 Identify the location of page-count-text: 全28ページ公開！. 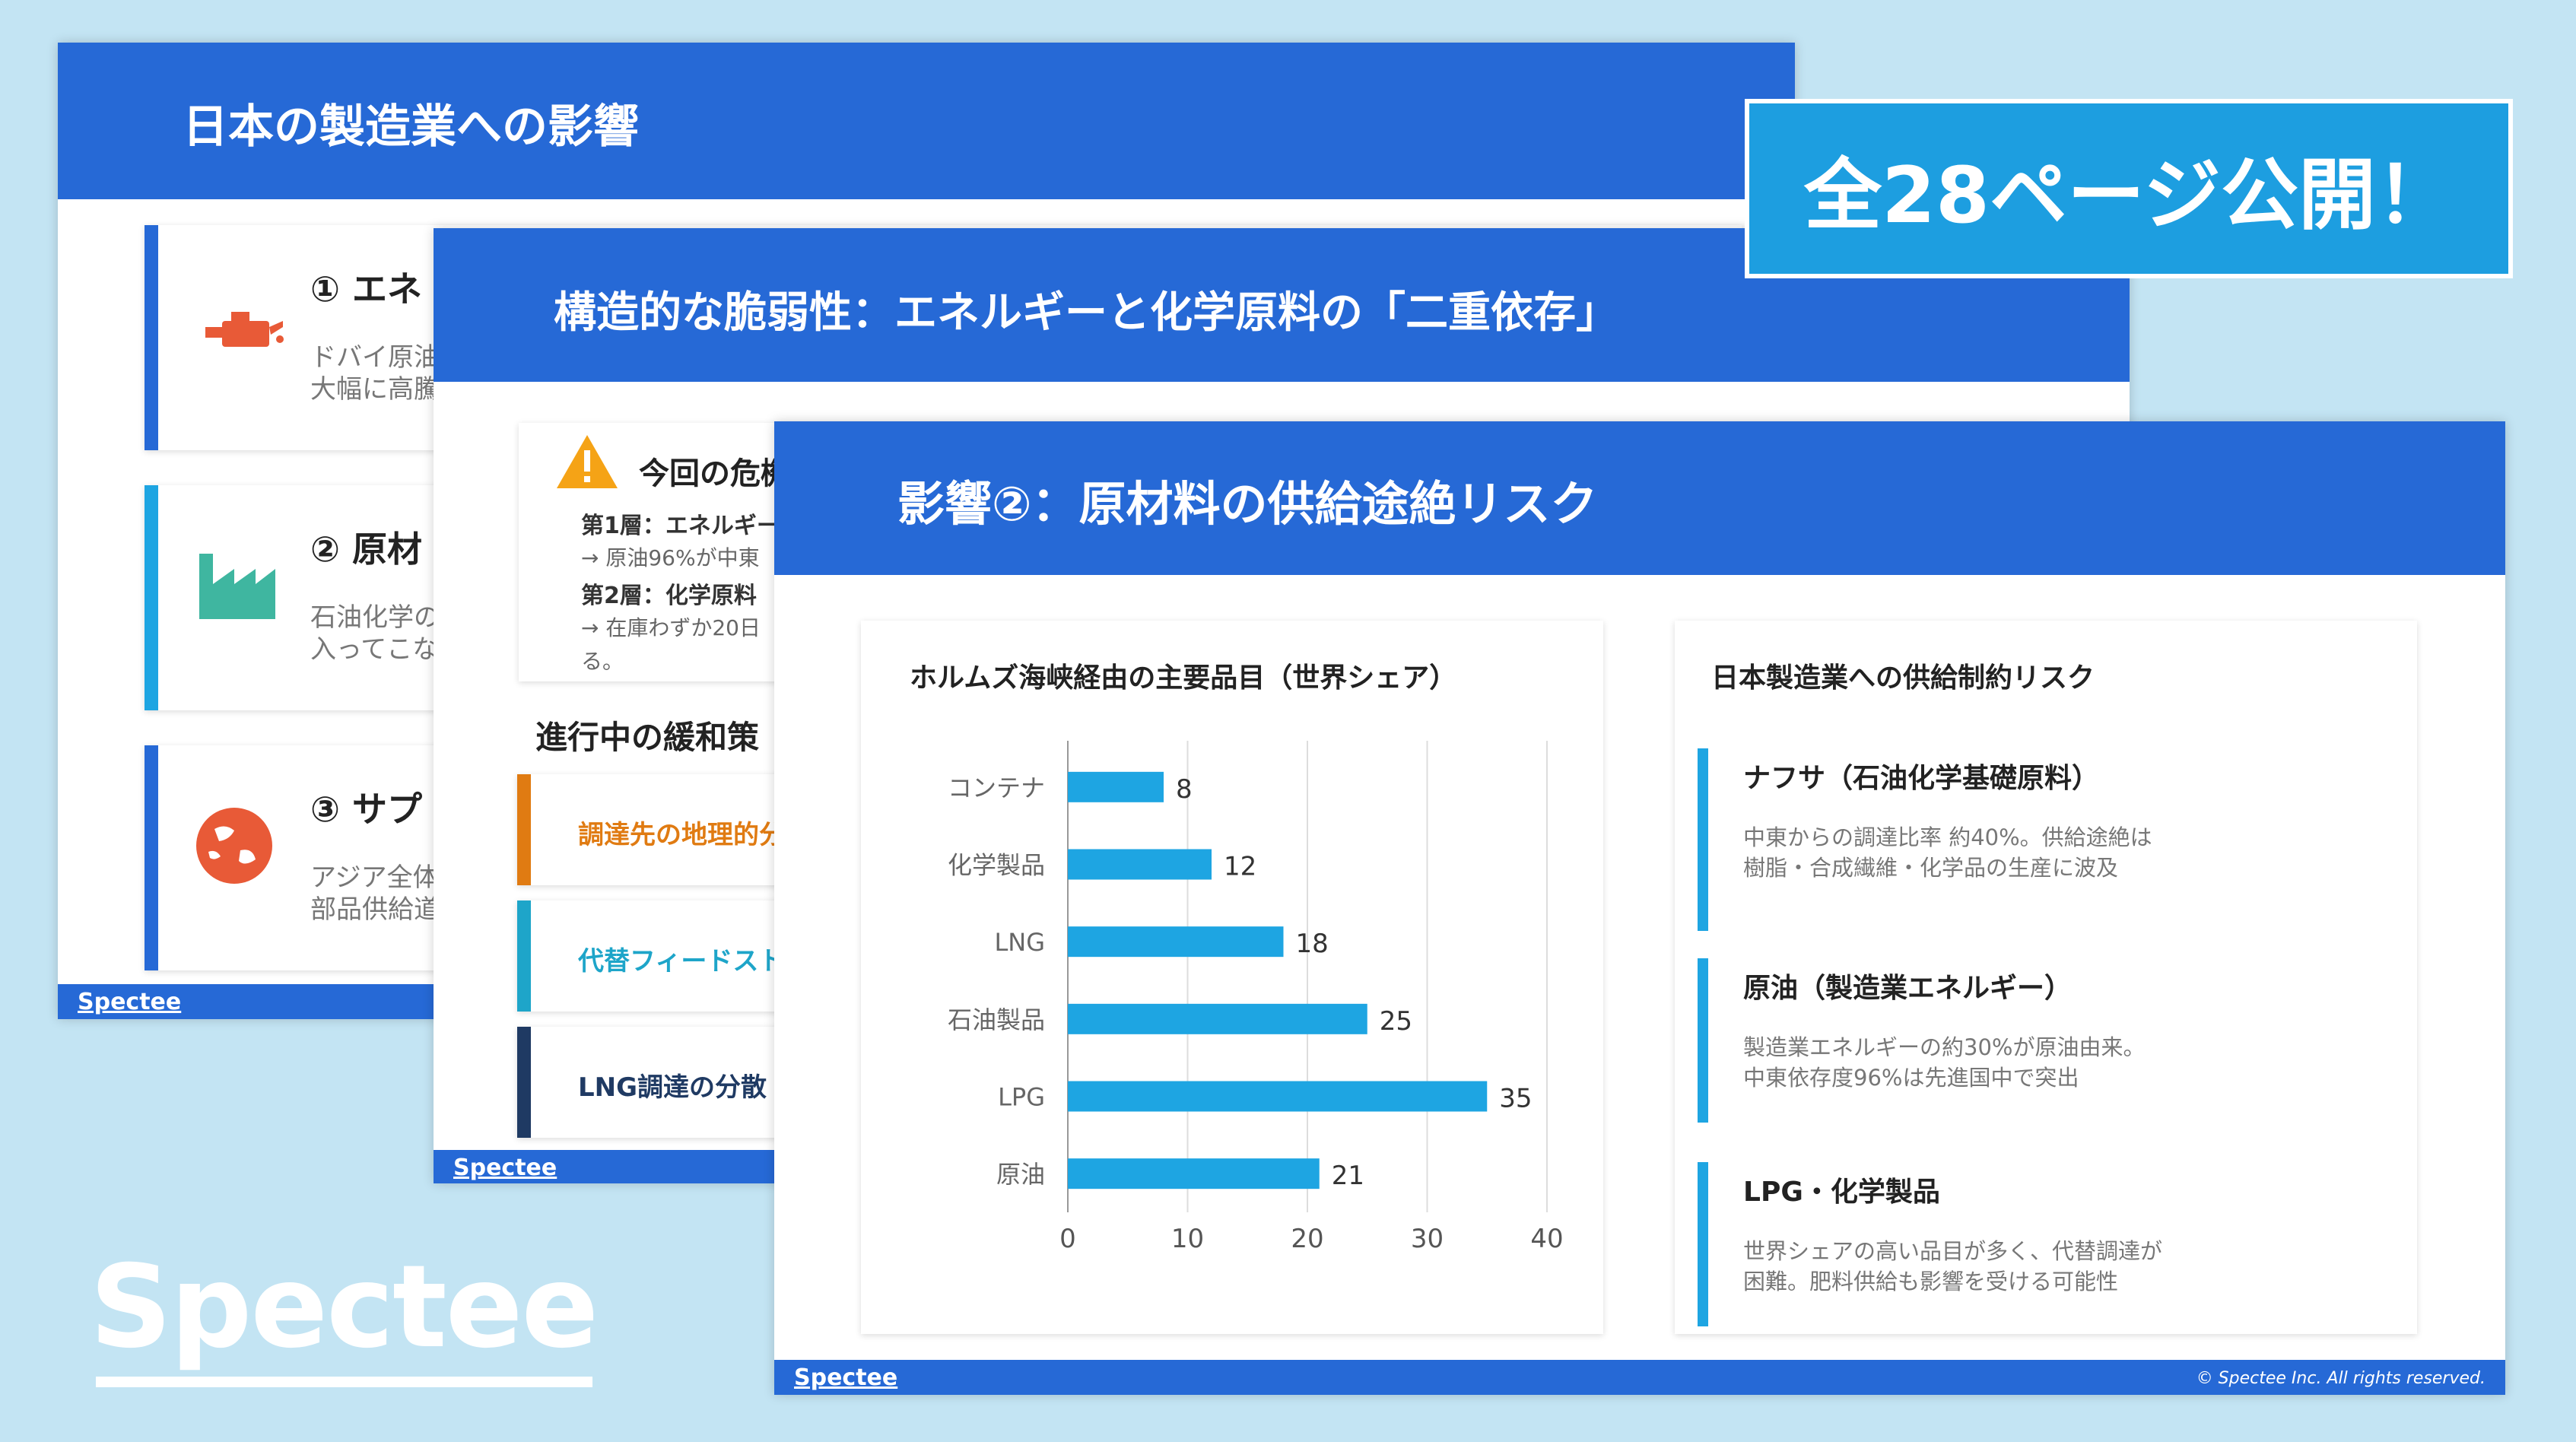
(2129, 195).